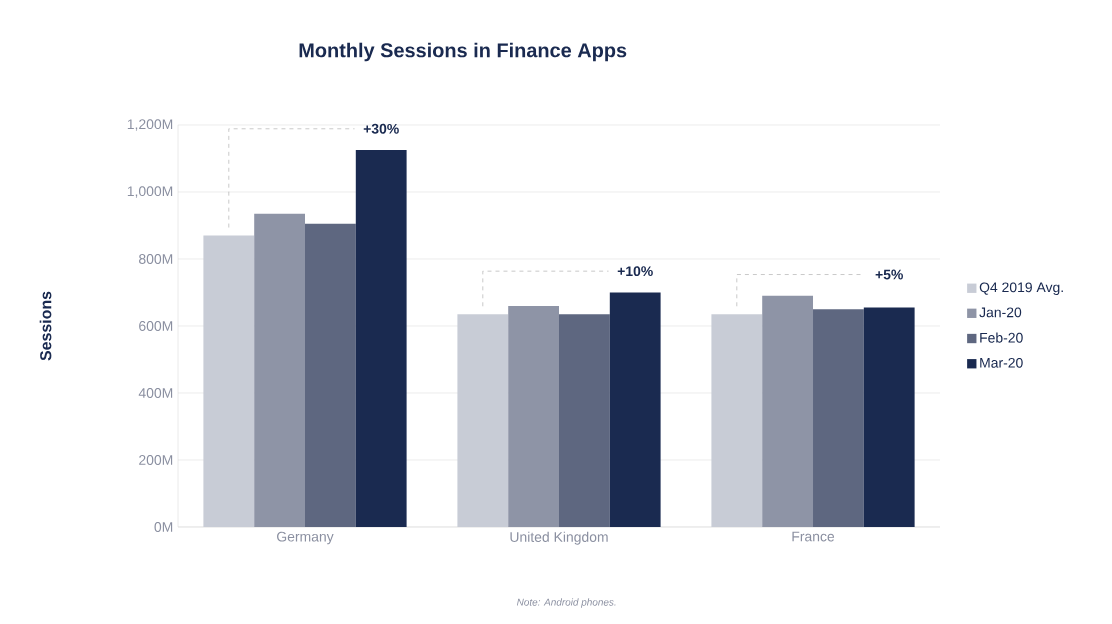 The height and width of the screenshot is (624, 1112). Describe the element at coordinates (635, 271) in the screenshot. I see `annotation: +10%` at that location.